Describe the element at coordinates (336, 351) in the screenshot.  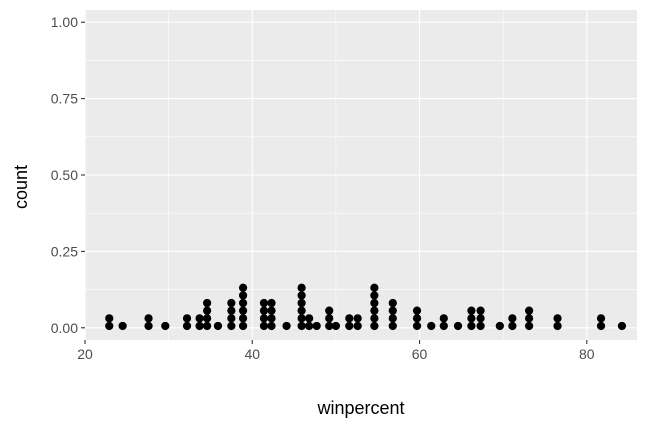
I see `x-axis: 20 40 60 80` at that location.